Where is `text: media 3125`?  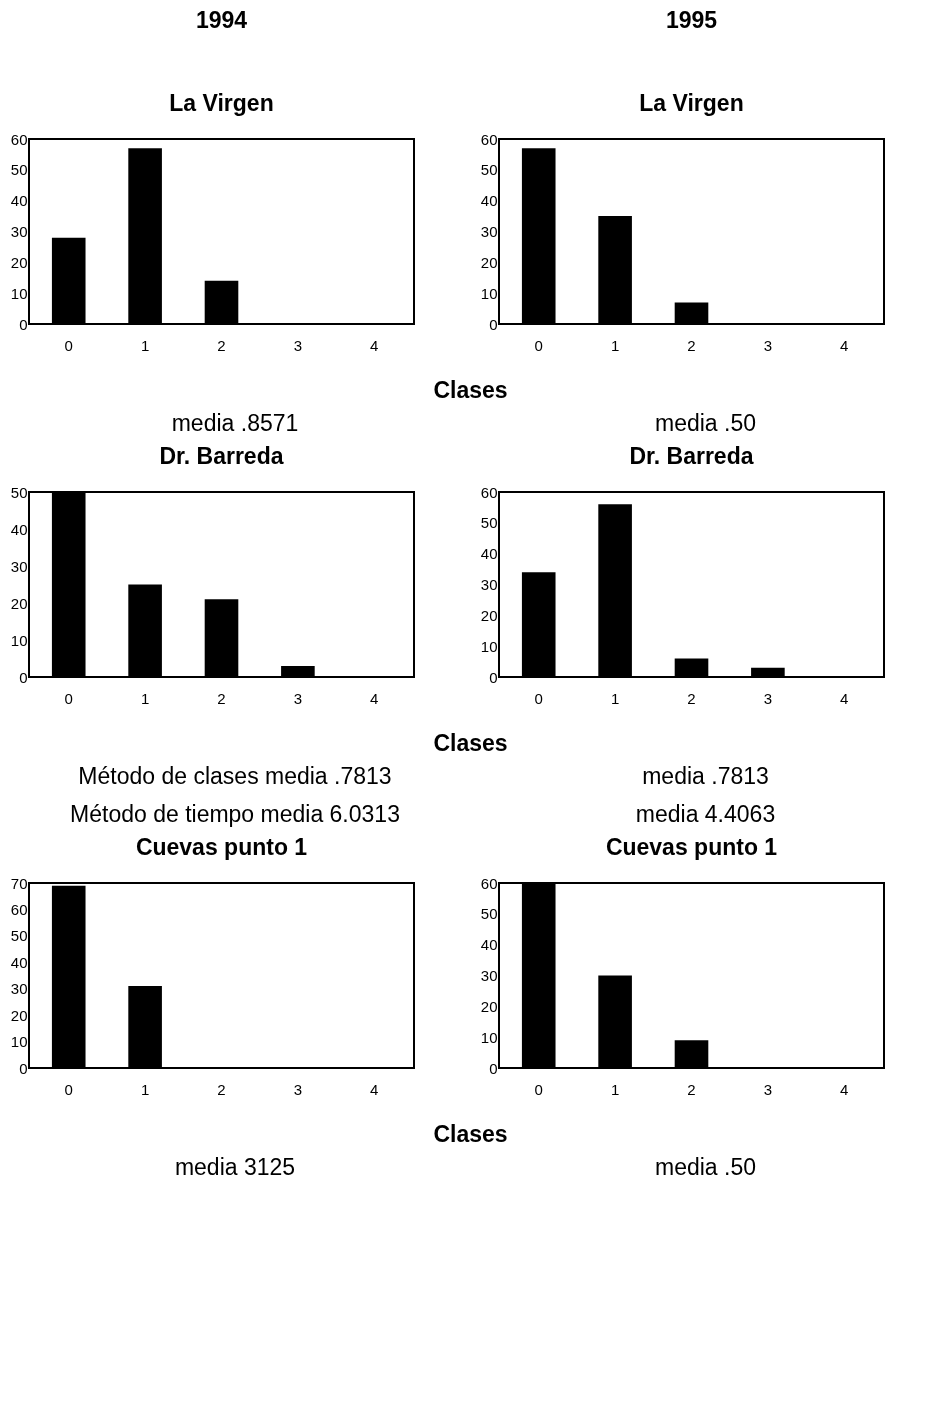 text: media 3125 is located at coordinates (235, 1167).